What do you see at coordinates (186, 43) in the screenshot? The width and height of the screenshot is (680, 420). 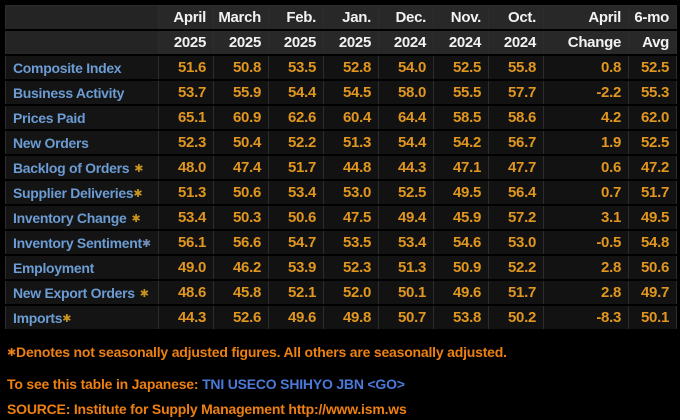 I see `column-header-year-0: 2025` at bounding box center [186, 43].